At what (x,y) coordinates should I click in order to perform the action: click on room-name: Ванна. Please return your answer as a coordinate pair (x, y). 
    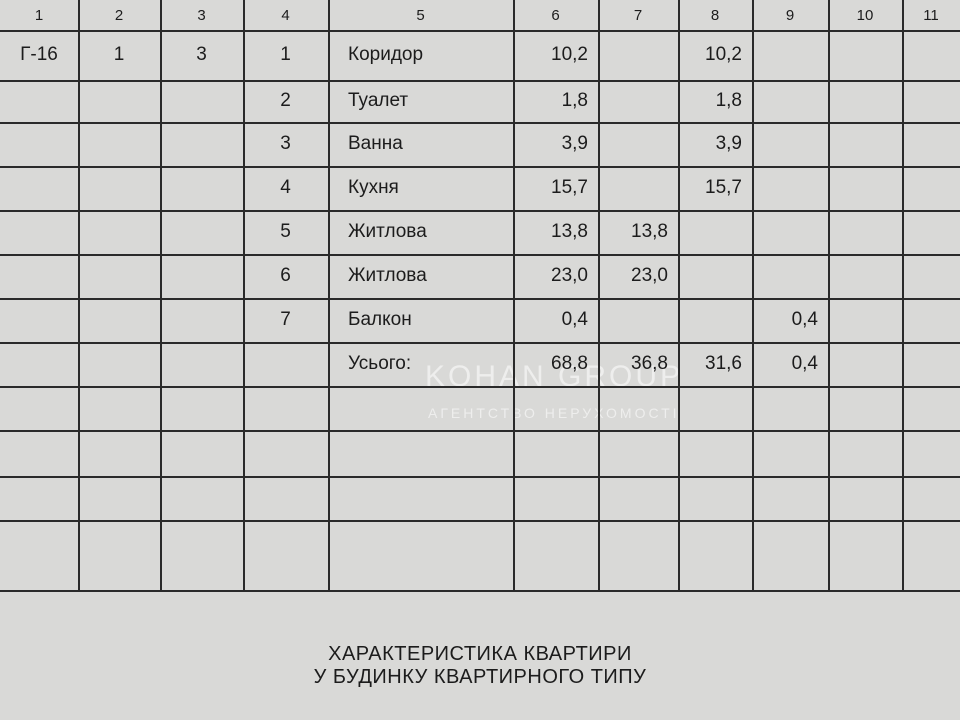
    Looking at the image, I should click on (375, 143).